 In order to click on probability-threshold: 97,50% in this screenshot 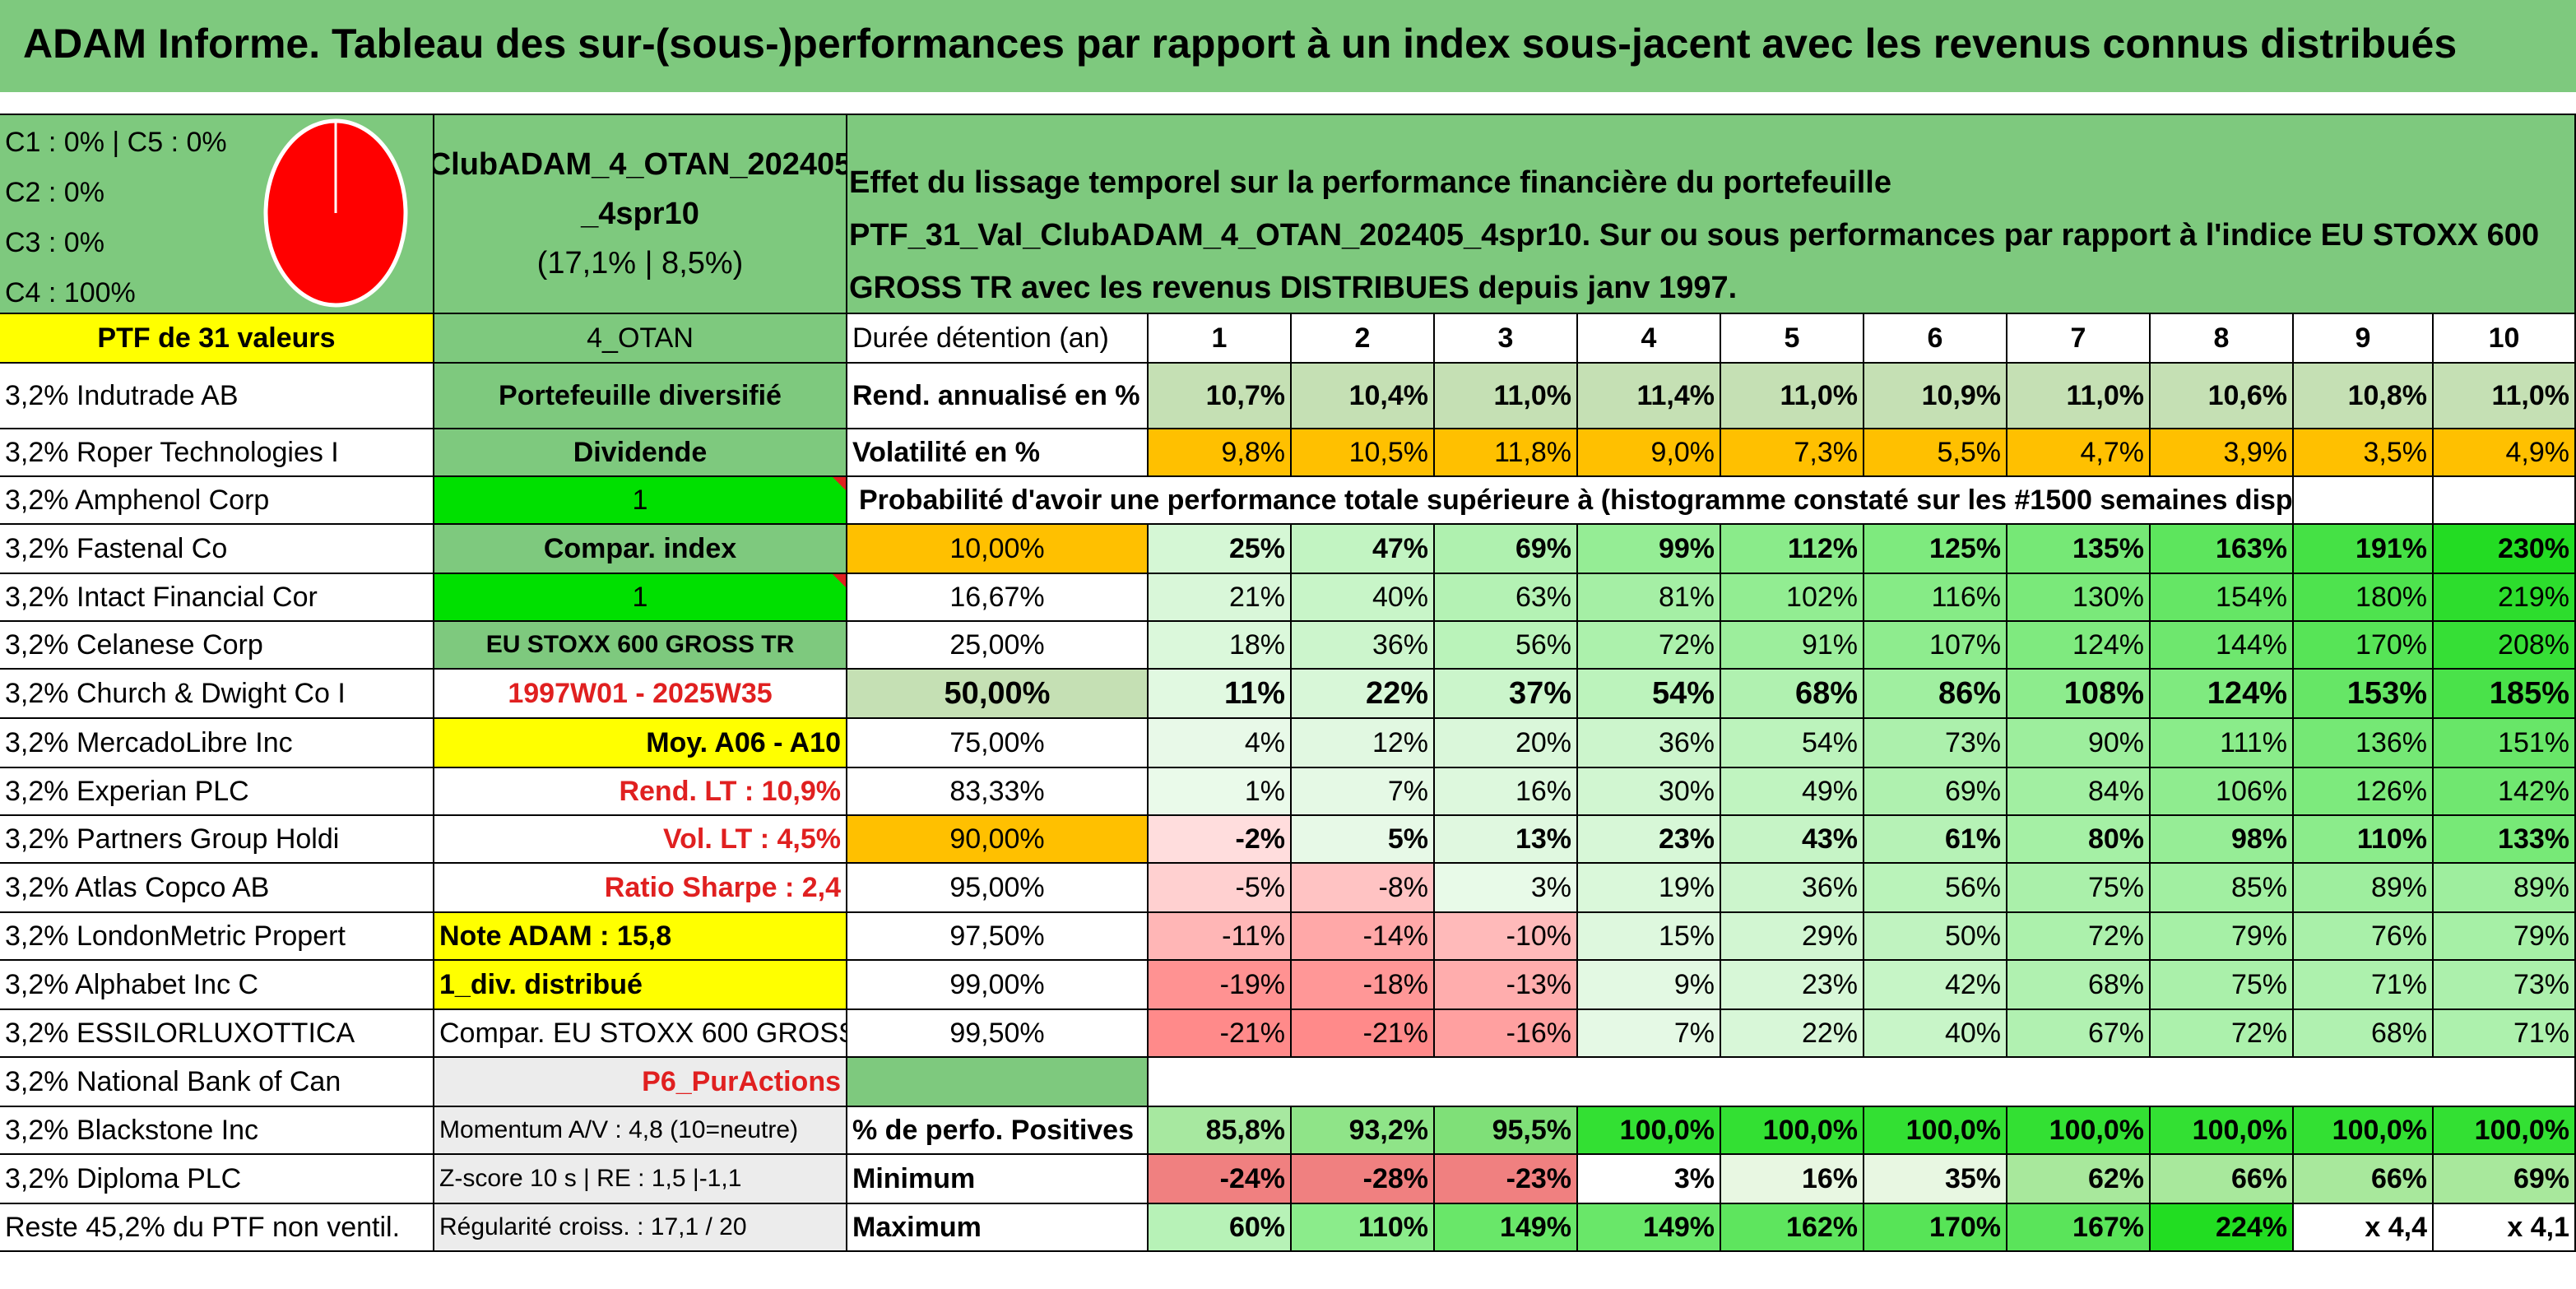, I will do `click(998, 937)`.